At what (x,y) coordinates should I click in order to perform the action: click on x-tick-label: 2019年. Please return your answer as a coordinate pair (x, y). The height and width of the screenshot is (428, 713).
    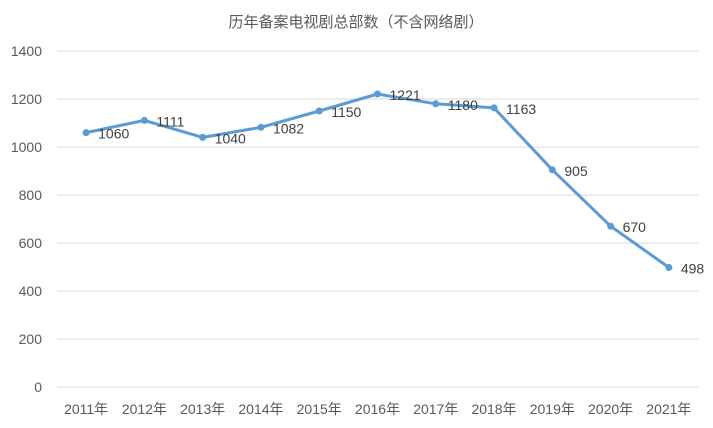
    Looking at the image, I should click on (552, 409).